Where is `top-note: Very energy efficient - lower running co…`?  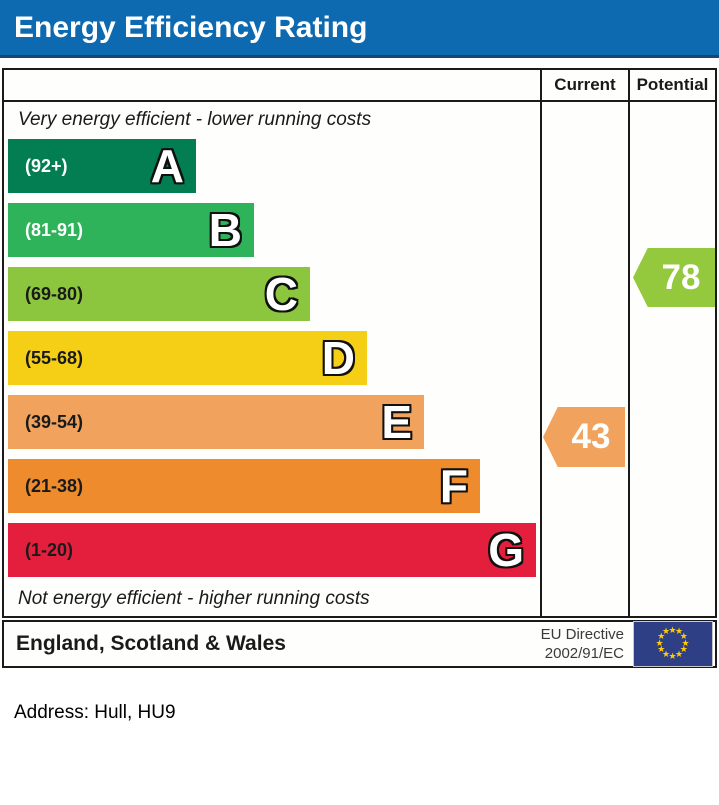
top-note: Very energy efficient - lower running co… is located at coordinates (195, 119).